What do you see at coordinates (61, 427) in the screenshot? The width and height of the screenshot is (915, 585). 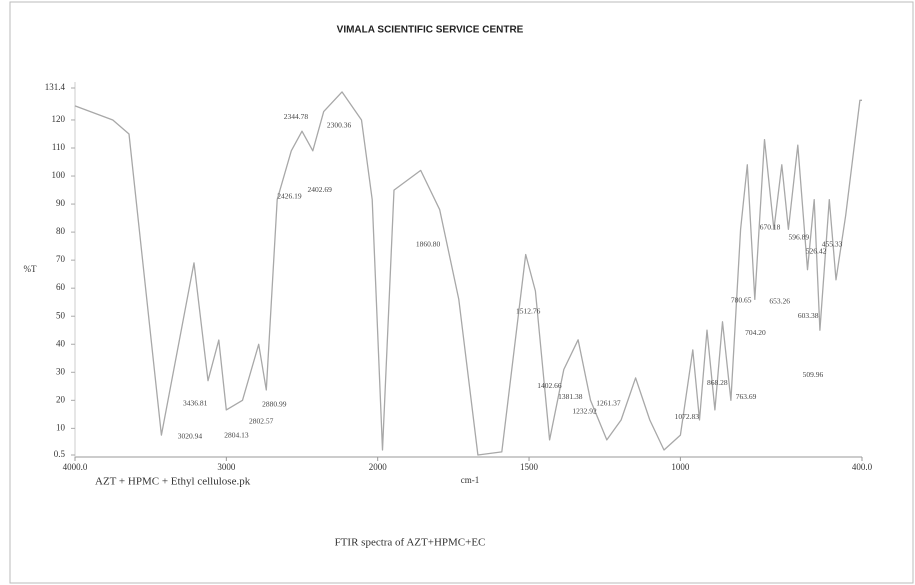 I see `y-tick-label: 10` at bounding box center [61, 427].